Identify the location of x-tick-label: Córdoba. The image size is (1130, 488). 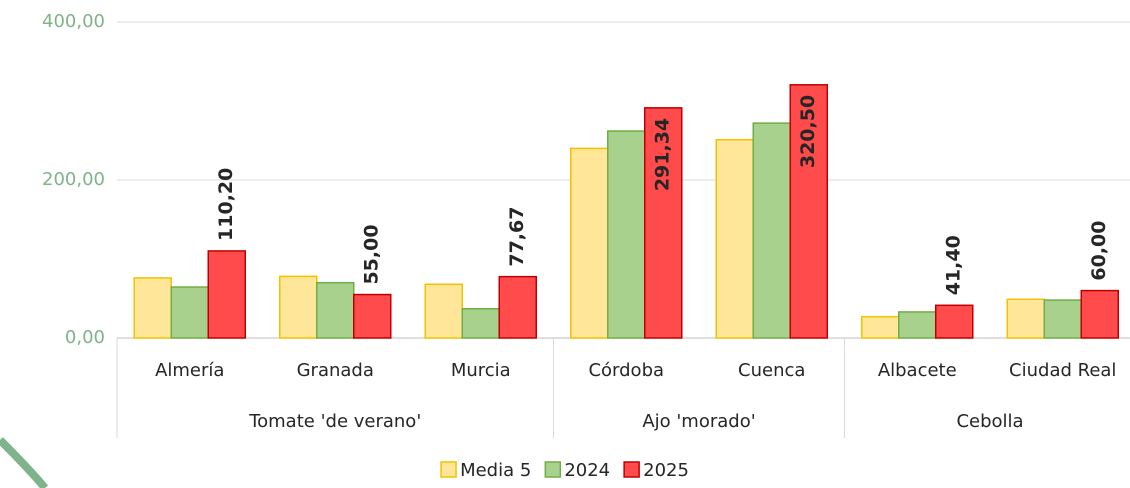
(626, 370).